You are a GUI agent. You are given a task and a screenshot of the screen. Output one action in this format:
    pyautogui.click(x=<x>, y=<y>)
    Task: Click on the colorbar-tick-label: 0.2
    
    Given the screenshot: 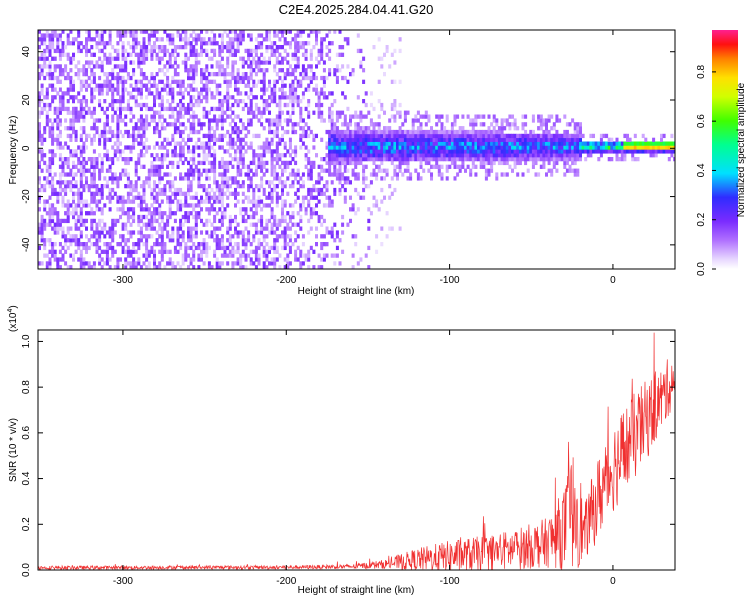 What is the action you would take?
    pyautogui.click(x=701, y=219)
    